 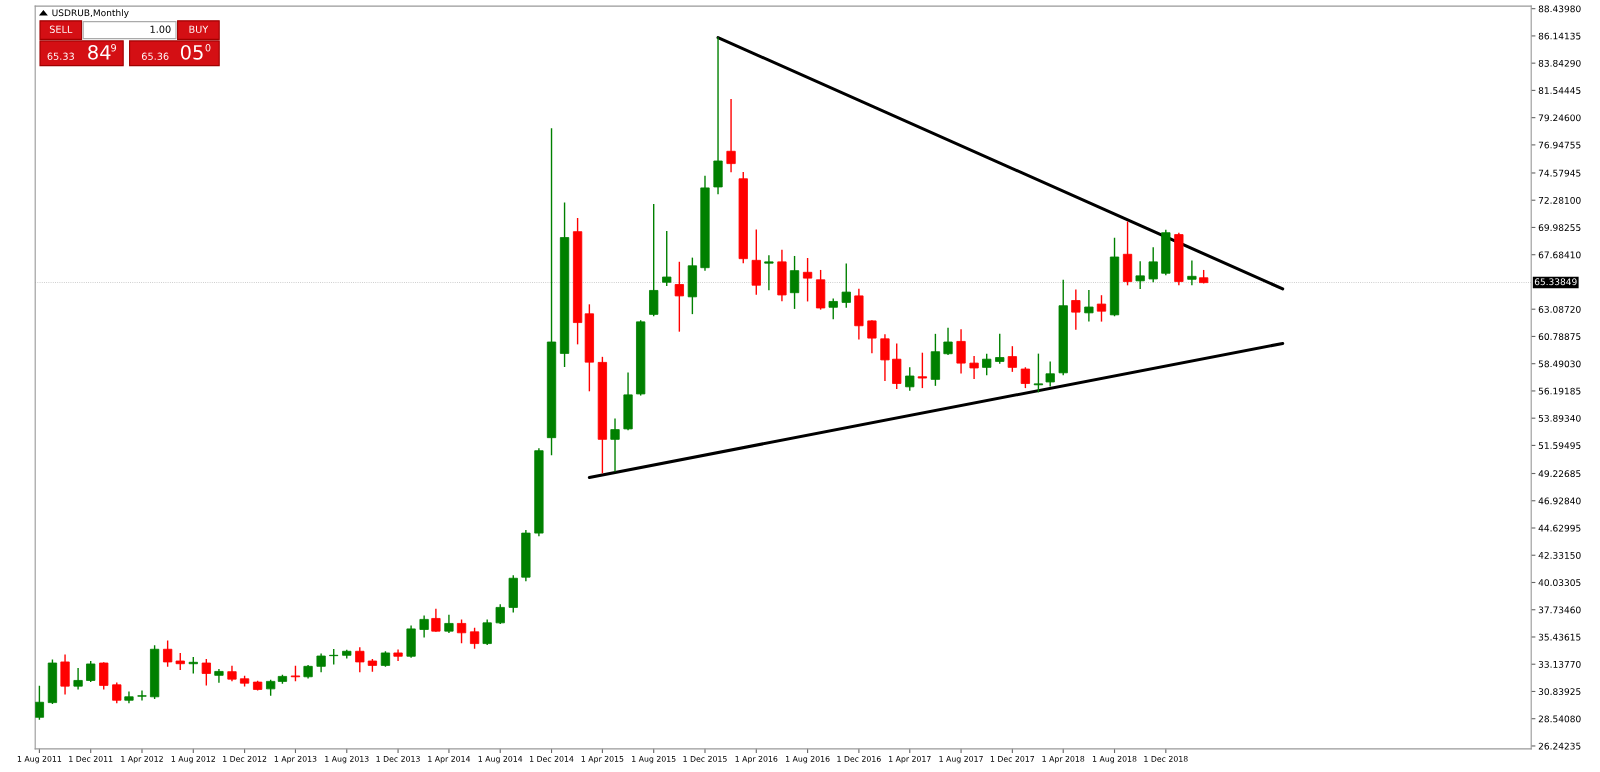 What do you see at coordinates (155, 56) in the screenshot?
I see `annotation: 65.36` at bounding box center [155, 56].